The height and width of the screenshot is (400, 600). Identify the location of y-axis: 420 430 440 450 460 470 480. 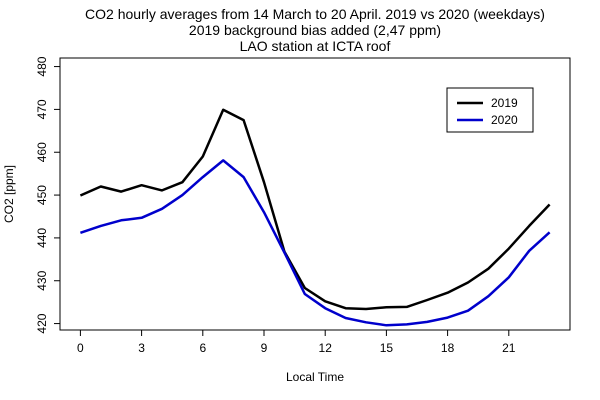
(47, 195).